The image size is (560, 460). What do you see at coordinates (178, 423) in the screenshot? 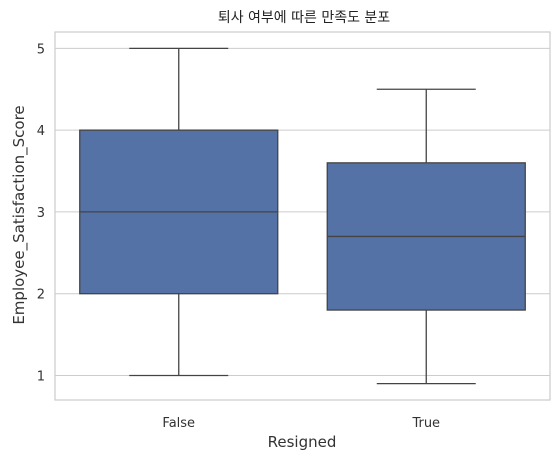
I see `x-tick-label: False` at bounding box center [178, 423].